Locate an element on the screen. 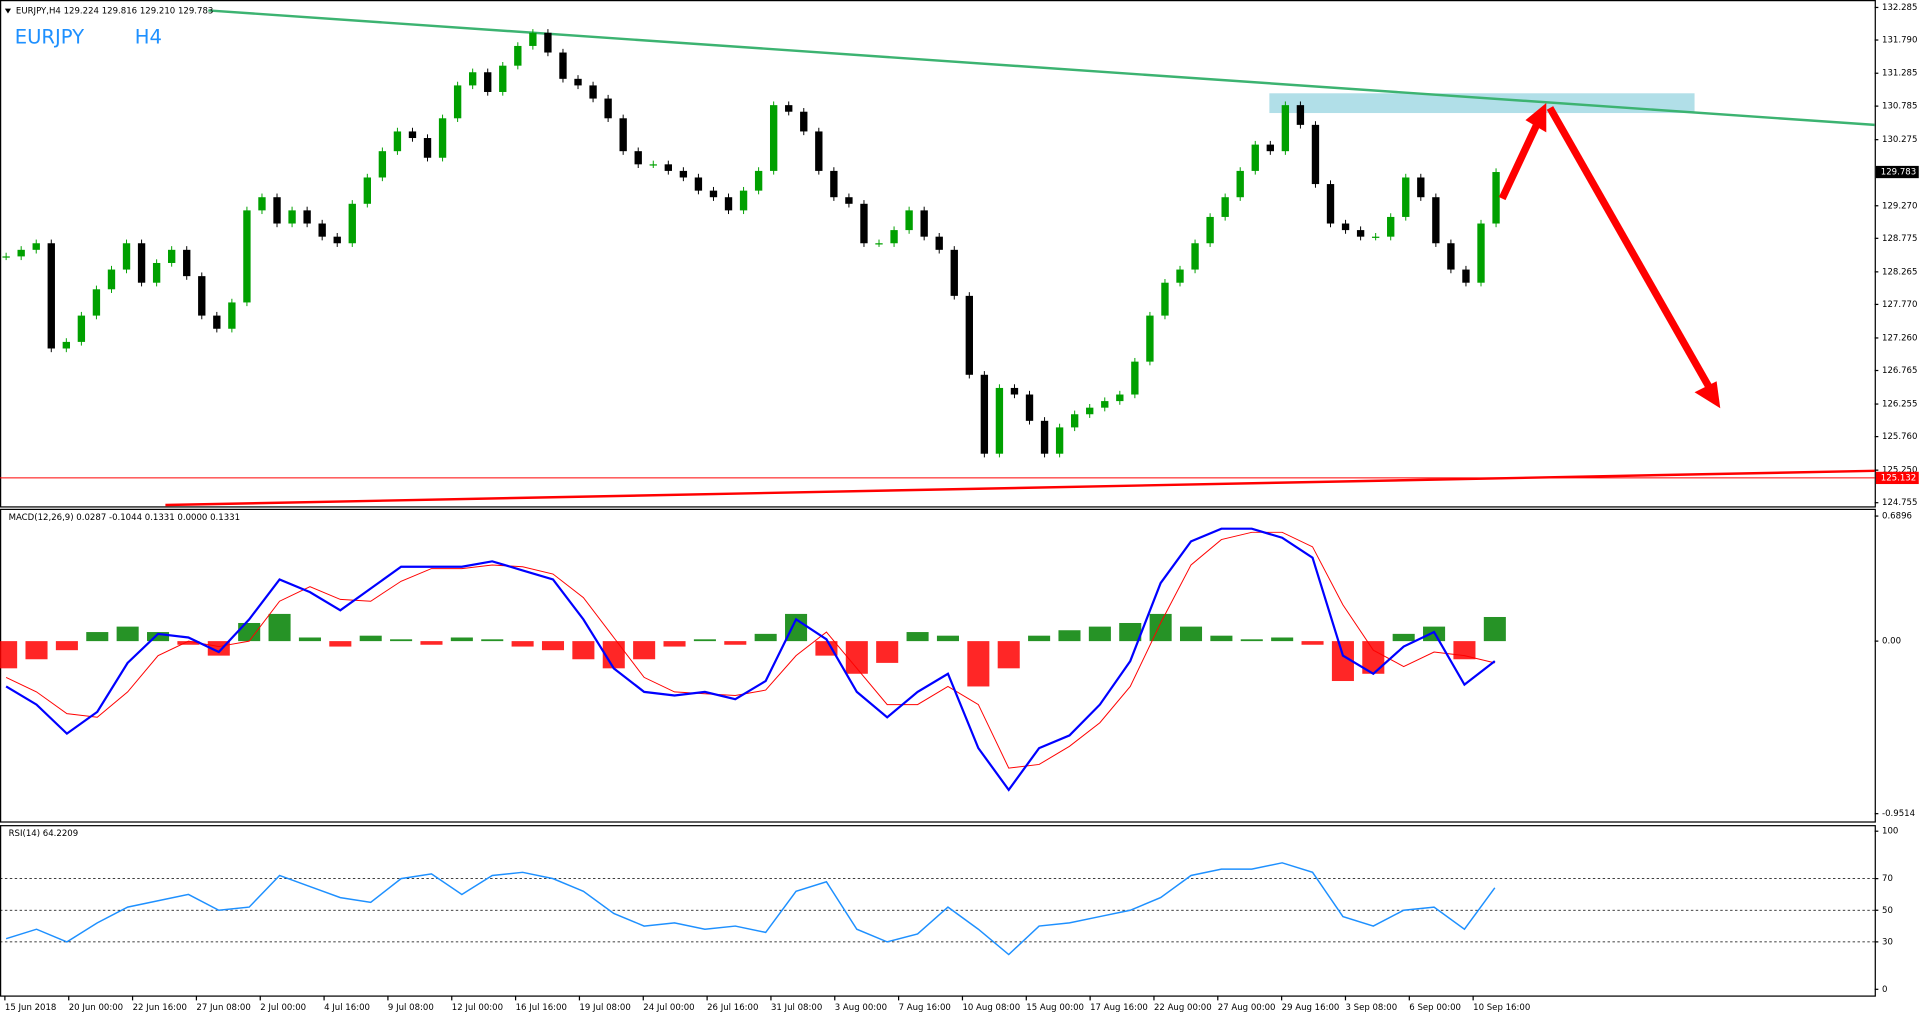 This screenshot has height=1020, width=1920. y-tick-label: 132.285 is located at coordinates (1899, 8).